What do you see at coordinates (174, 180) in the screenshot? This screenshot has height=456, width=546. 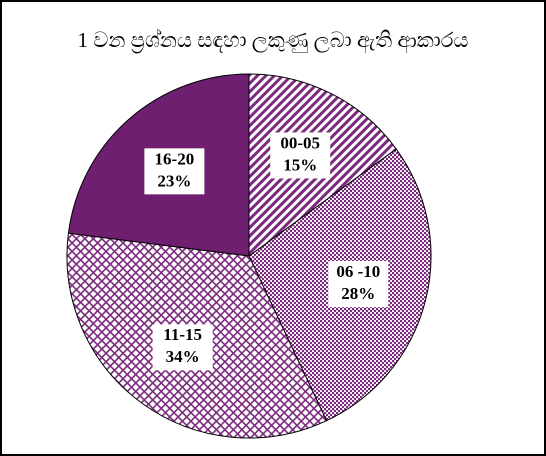 I see `slice-value-label: 23%` at bounding box center [174, 180].